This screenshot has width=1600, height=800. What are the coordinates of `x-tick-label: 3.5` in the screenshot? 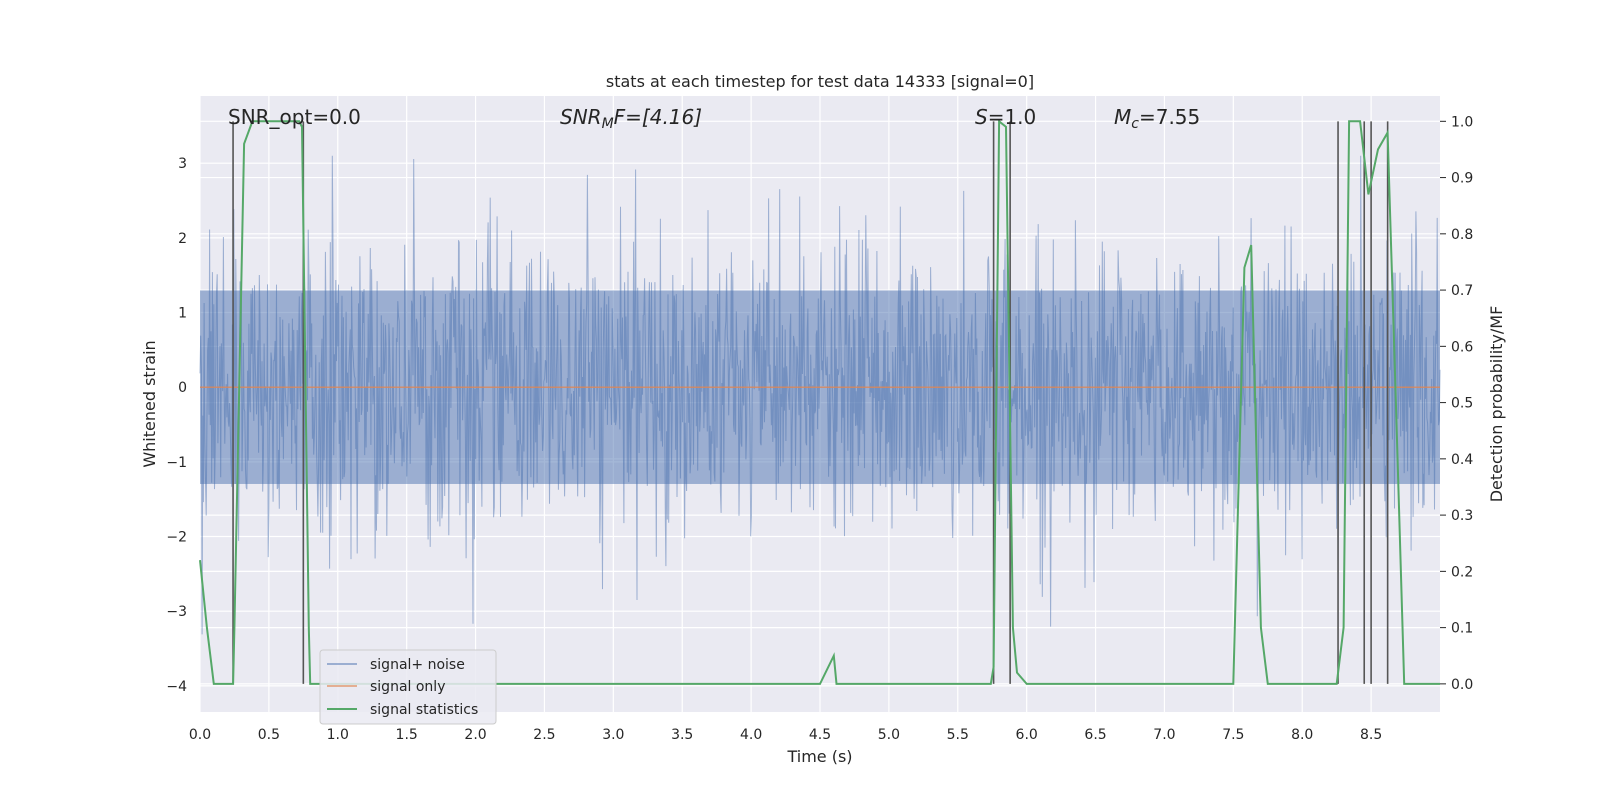 It's located at (682, 735).